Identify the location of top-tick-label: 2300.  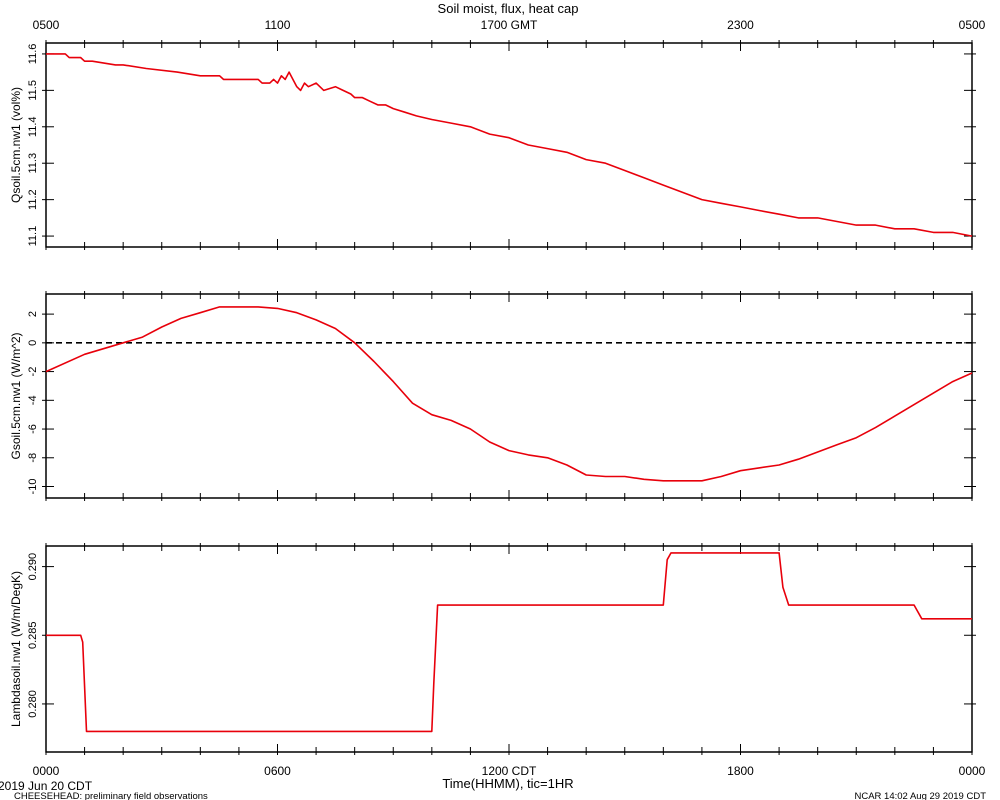
(740, 25).